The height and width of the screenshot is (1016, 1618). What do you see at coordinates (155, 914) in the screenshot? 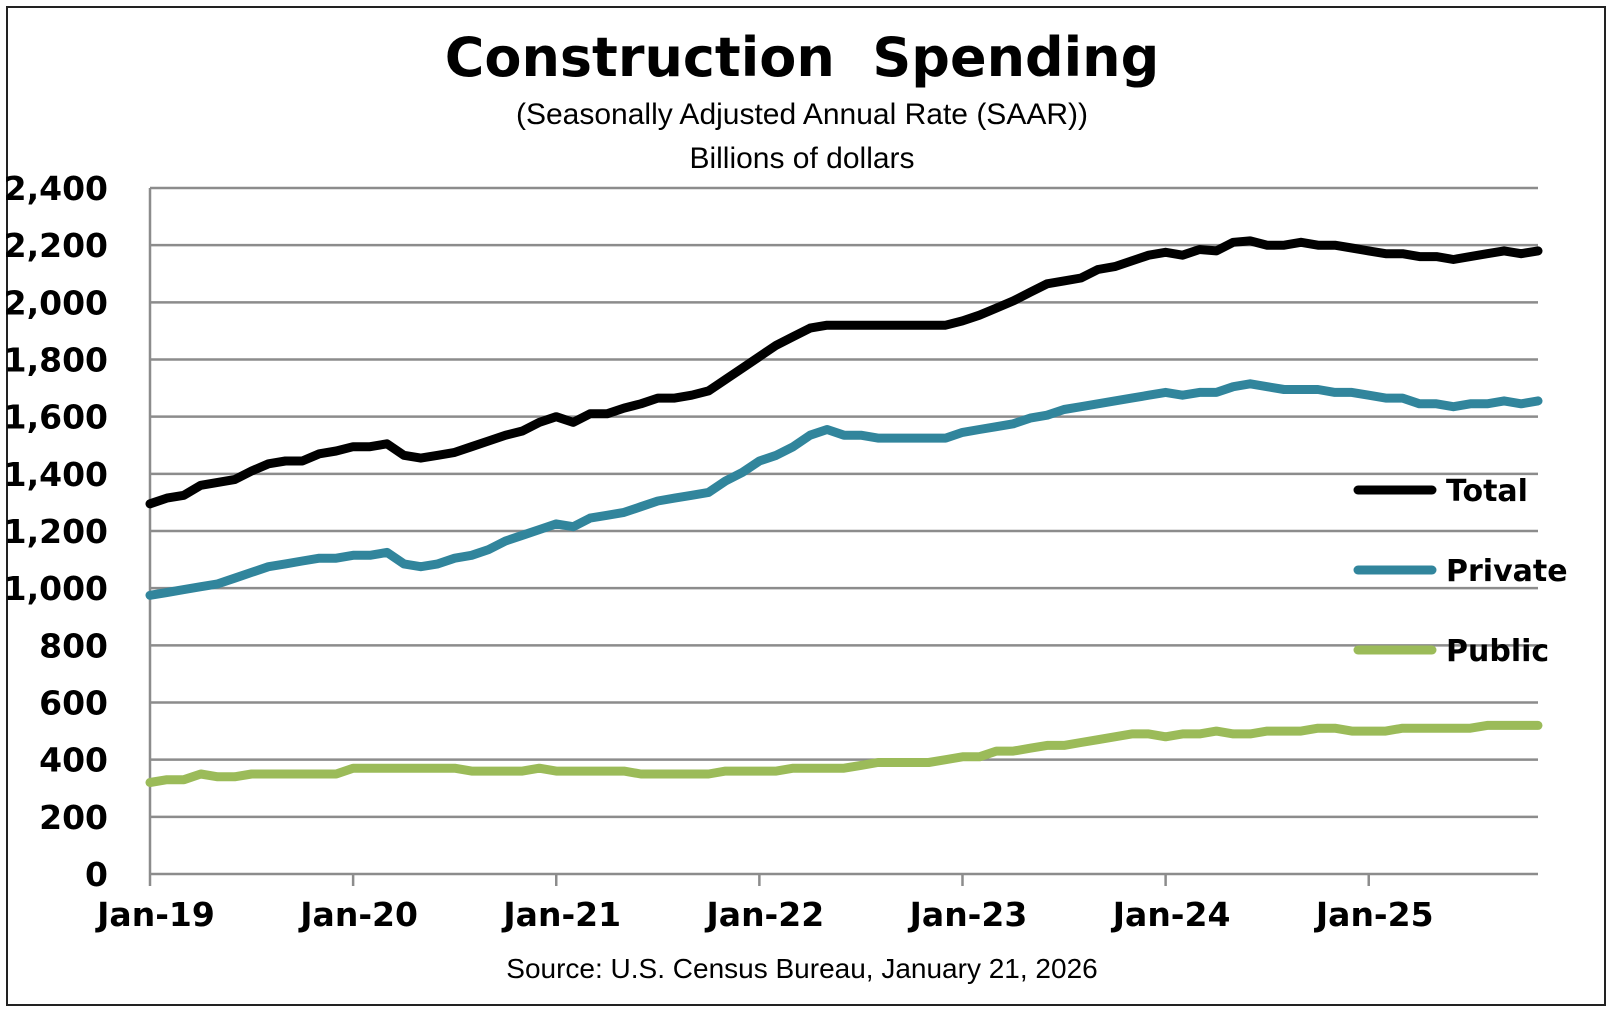
I see `x-tick-label: Jan-19` at bounding box center [155, 914].